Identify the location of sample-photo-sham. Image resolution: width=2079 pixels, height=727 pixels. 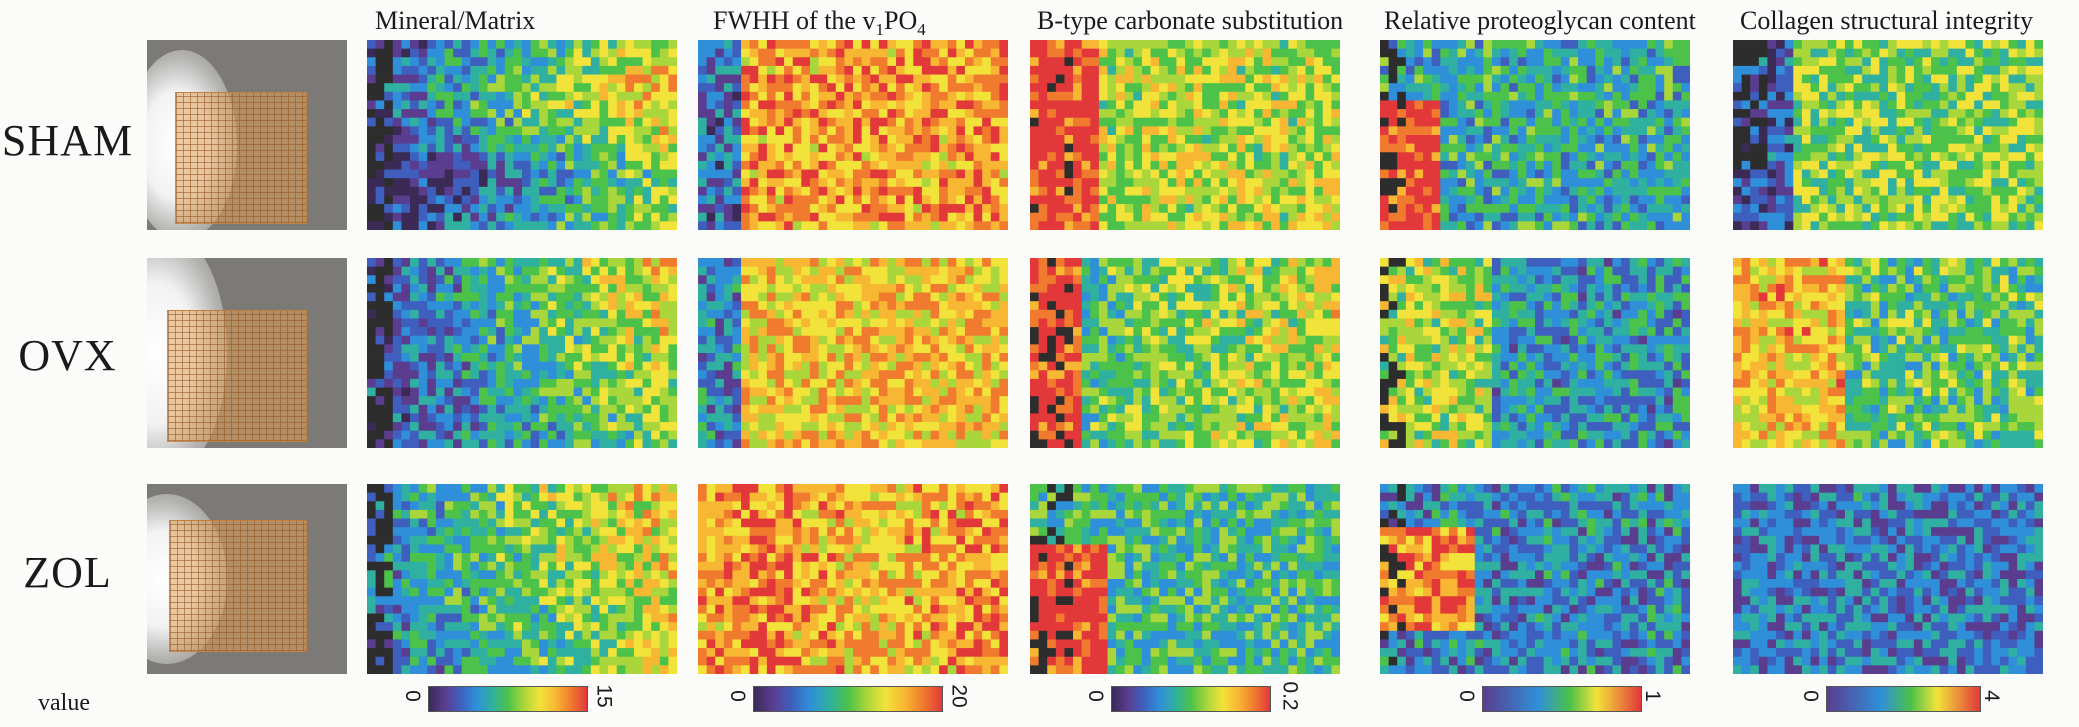
(247, 135).